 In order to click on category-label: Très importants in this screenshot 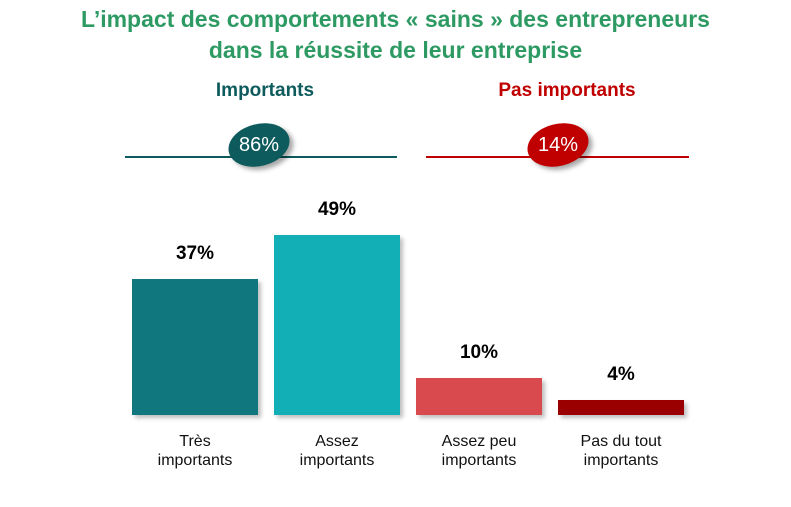, I will do `click(195, 451)`.